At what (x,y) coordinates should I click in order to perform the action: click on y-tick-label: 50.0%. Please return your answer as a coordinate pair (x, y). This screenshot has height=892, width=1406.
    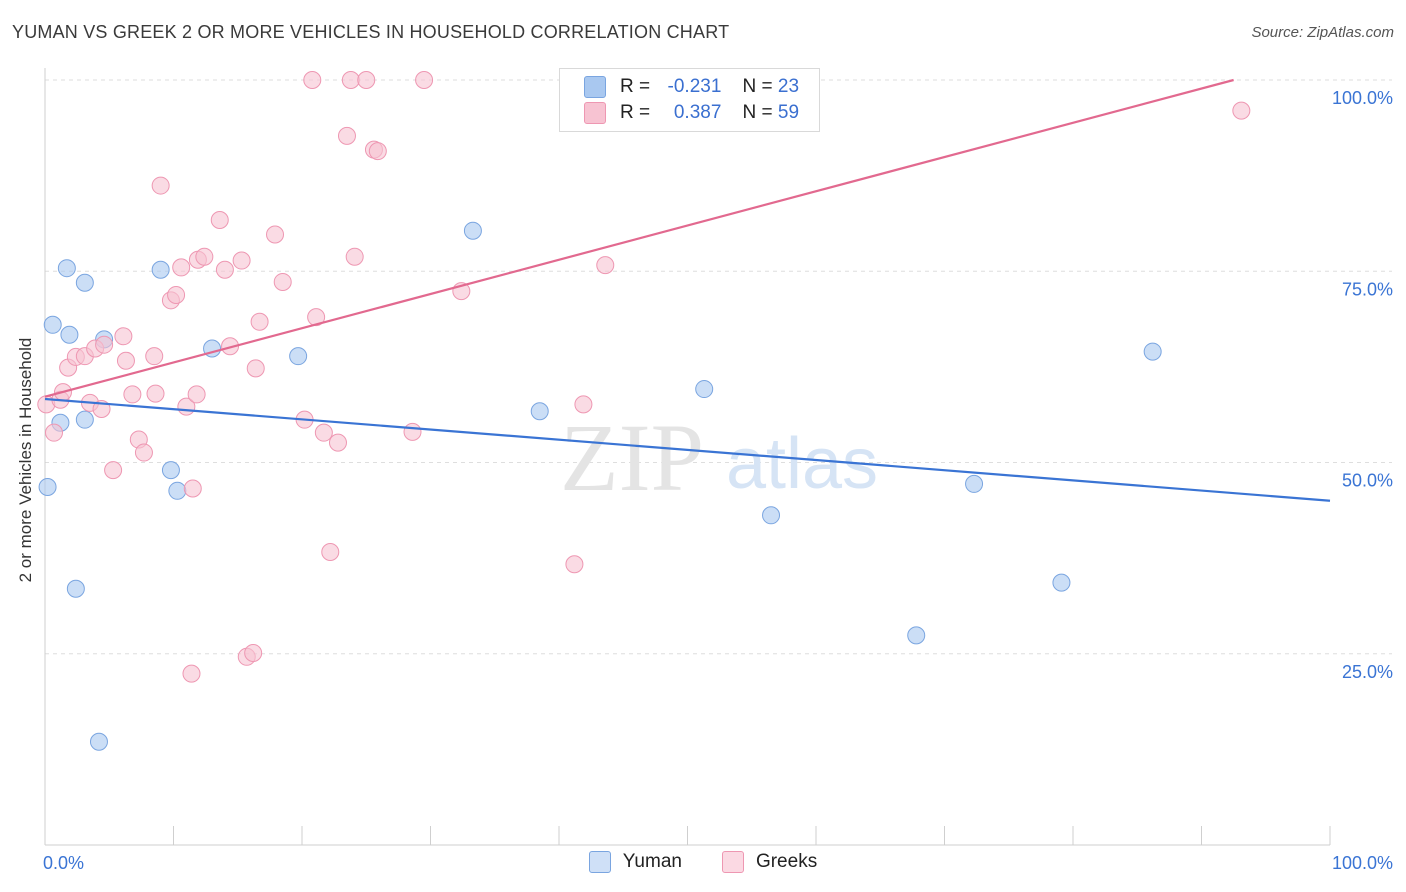
    Looking at the image, I should click on (1367, 481).